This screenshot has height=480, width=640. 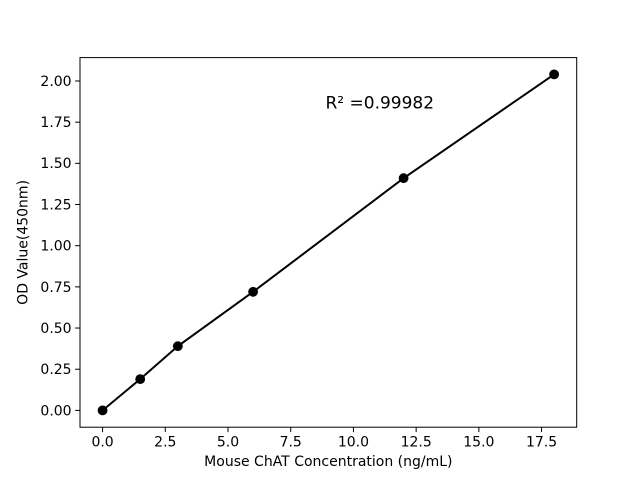 I want to click on x-tick-label: 2.5, so click(x=165, y=442).